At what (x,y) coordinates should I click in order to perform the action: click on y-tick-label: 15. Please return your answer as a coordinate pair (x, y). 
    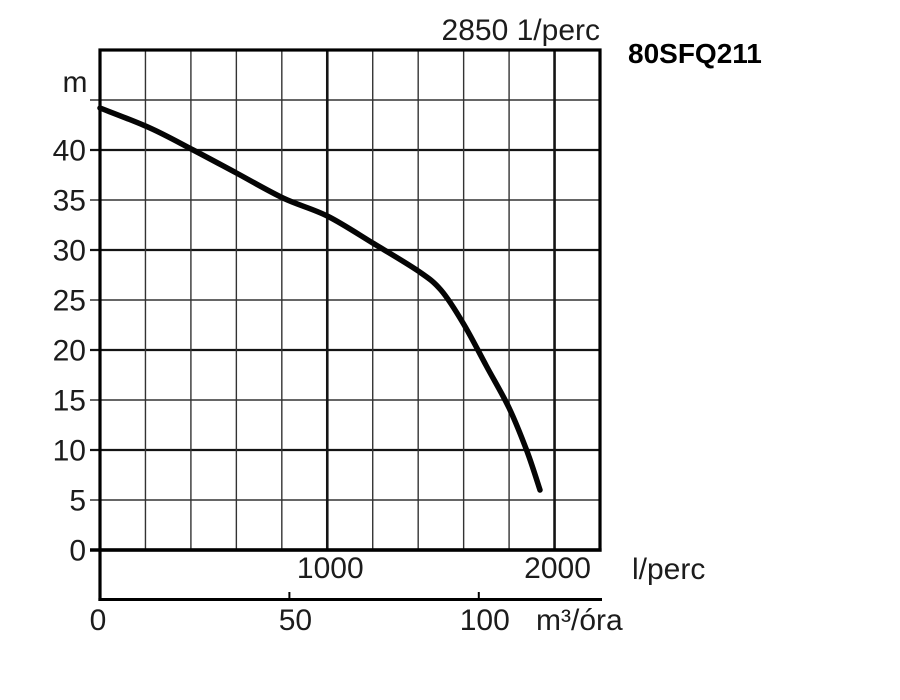
    Looking at the image, I should click on (69, 401).